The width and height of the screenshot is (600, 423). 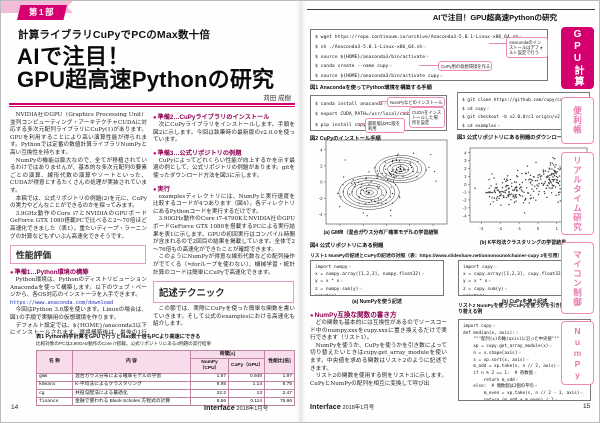 I want to click on table-row: gmm 混合ガウス分布による確率モデルの学習 1.87 0.949 1.97, so click(x=165, y=377).